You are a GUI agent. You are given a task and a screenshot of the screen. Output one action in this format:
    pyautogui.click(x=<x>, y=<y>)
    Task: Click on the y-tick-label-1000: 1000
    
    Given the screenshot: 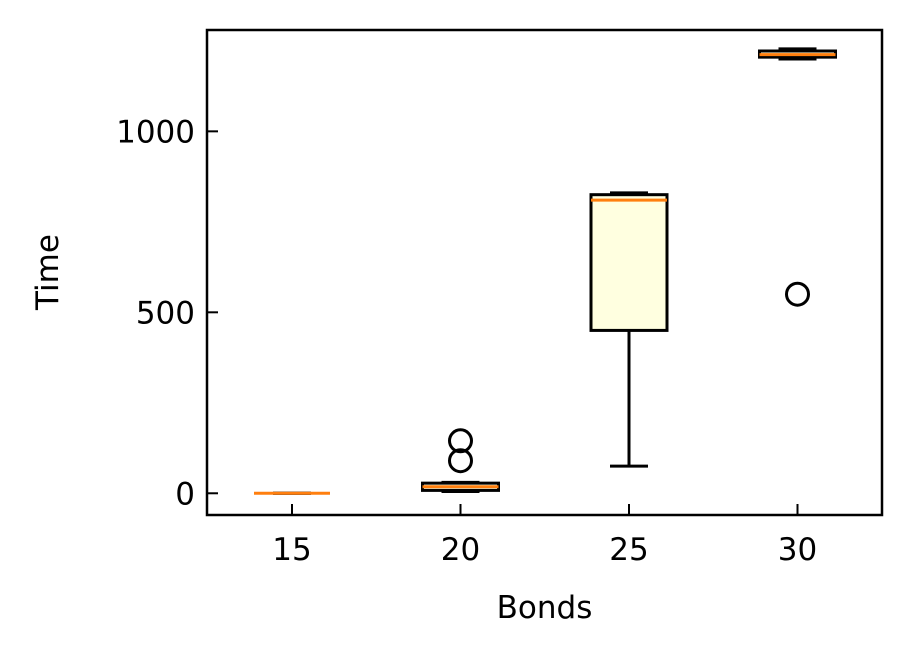 What is the action you would take?
    pyautogui.click(x=155, y=132)
    